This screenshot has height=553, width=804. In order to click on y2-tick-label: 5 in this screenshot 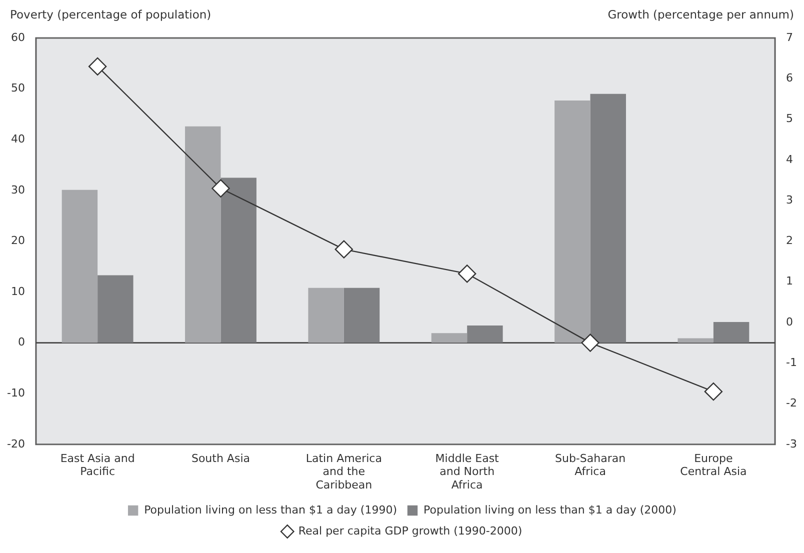, I will do `click(790, 119)`.